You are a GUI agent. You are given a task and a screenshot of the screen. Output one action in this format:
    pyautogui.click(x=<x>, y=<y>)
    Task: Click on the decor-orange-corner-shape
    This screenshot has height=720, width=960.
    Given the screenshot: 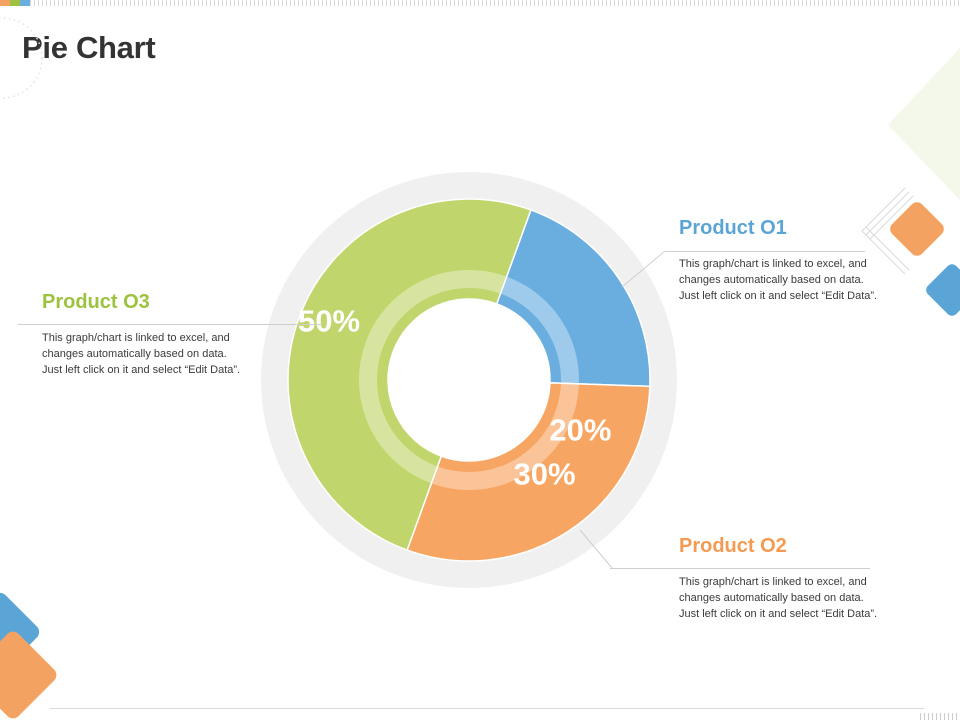 What is the action you would take?
    pyautogui.click(x=28, y=675)
    